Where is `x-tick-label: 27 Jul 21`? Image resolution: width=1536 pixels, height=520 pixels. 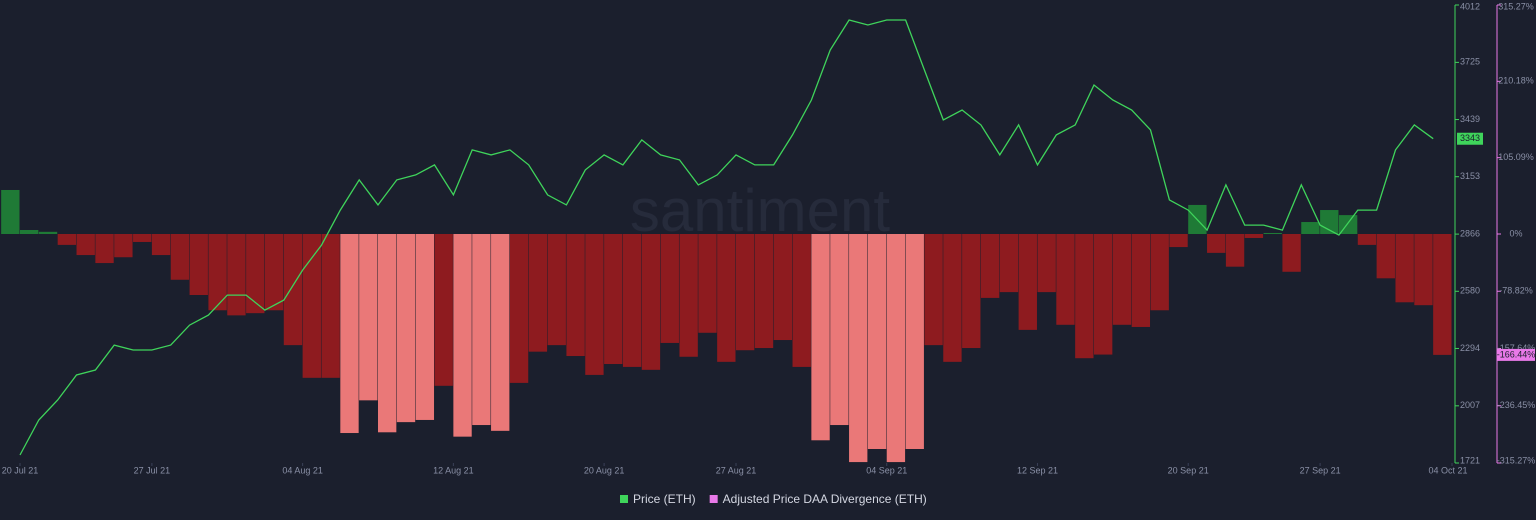 x-tick-label: 27 Jul 21 is located at coordinates (152, 470).